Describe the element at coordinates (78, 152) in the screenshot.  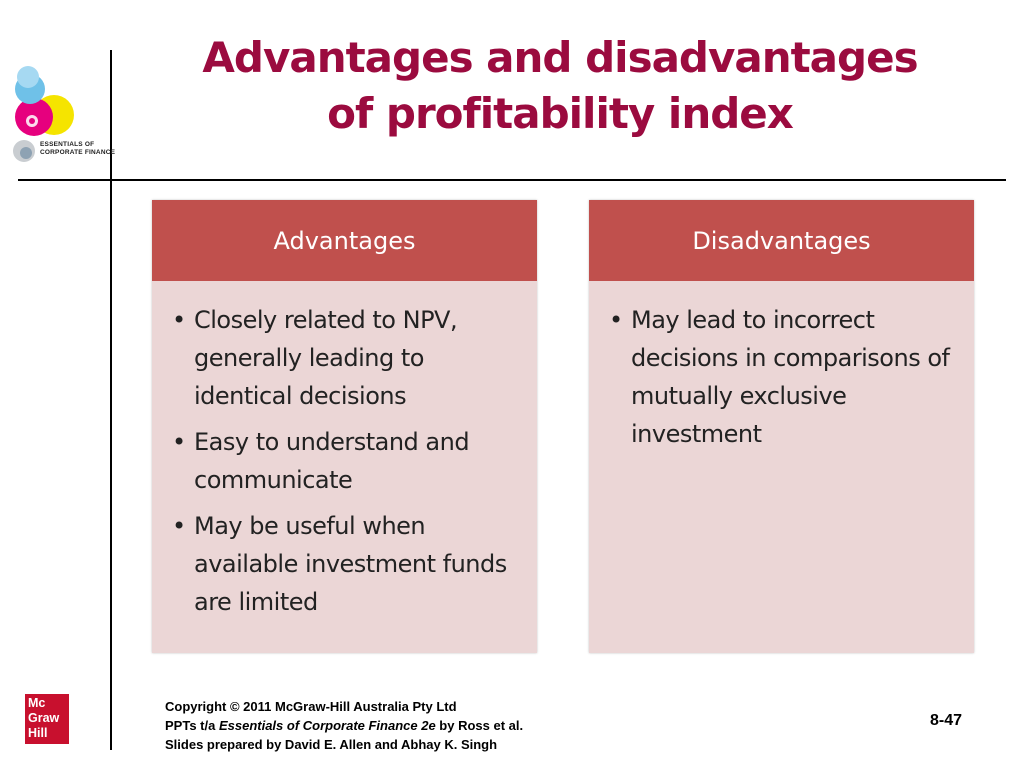
I see `logo-text-line2: CORPORATE FINANCE` at that location.